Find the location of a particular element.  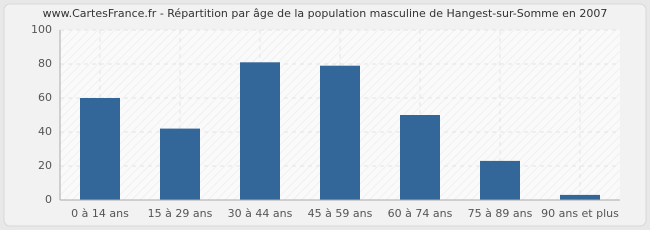

y-tick-label: 80 is located at coordinates (45, 63).